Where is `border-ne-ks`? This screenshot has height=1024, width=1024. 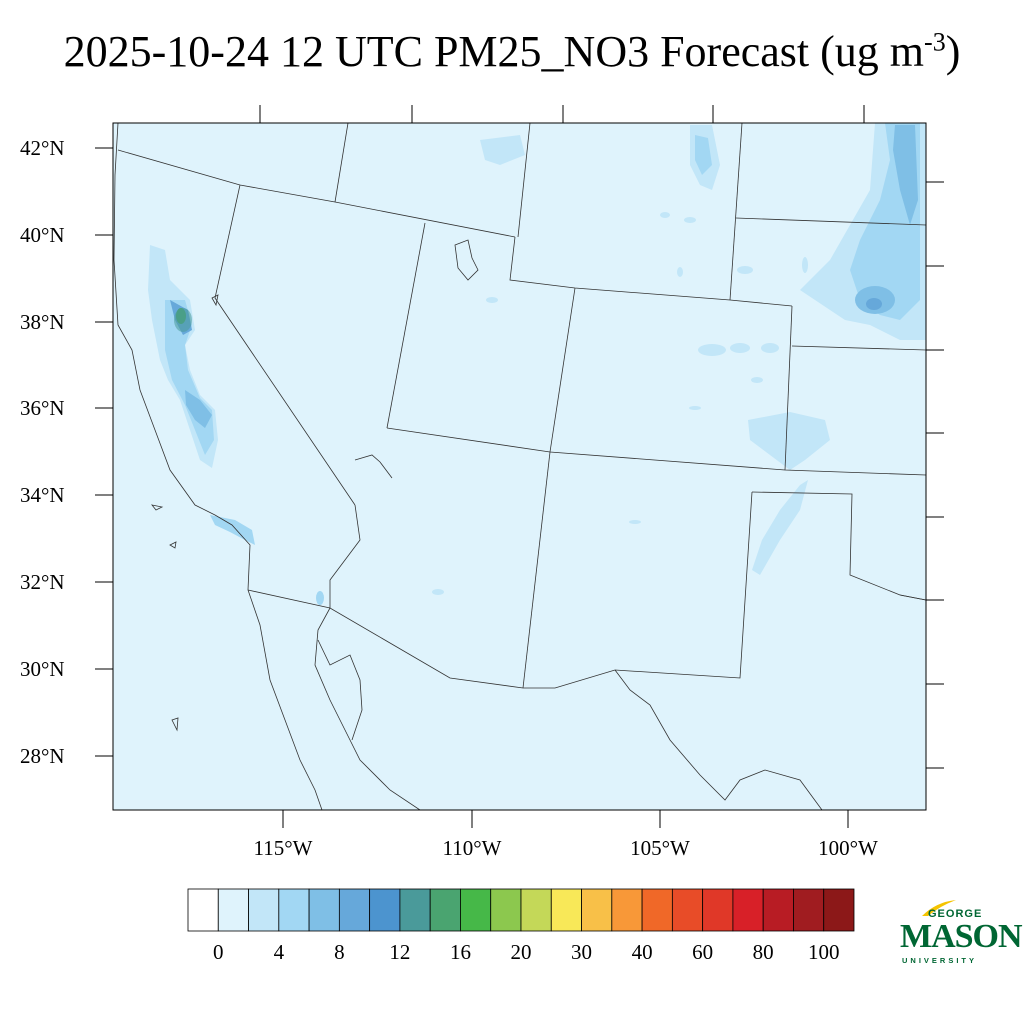 border-ne-ks is located at coordinates (858, 348).